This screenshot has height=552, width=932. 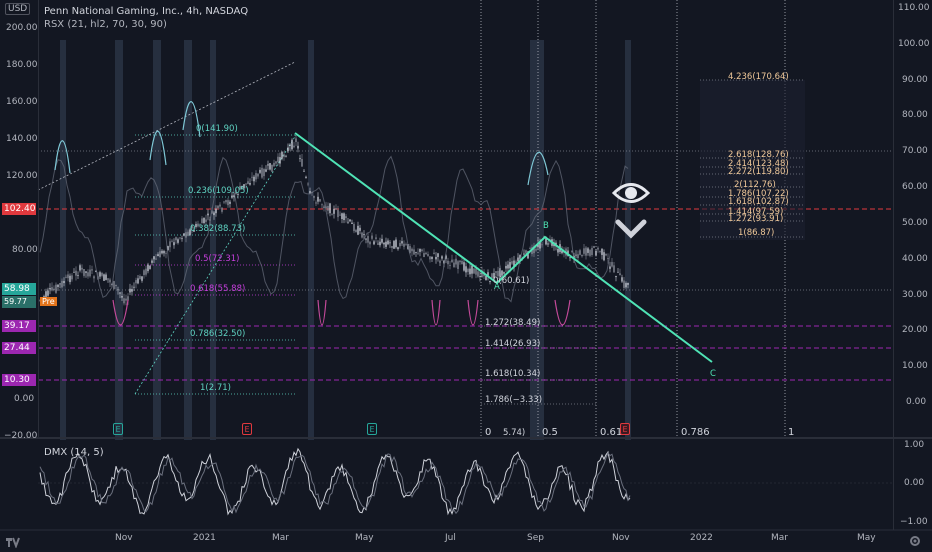 I want to click on dmx-line, so click(x=335, y=481).